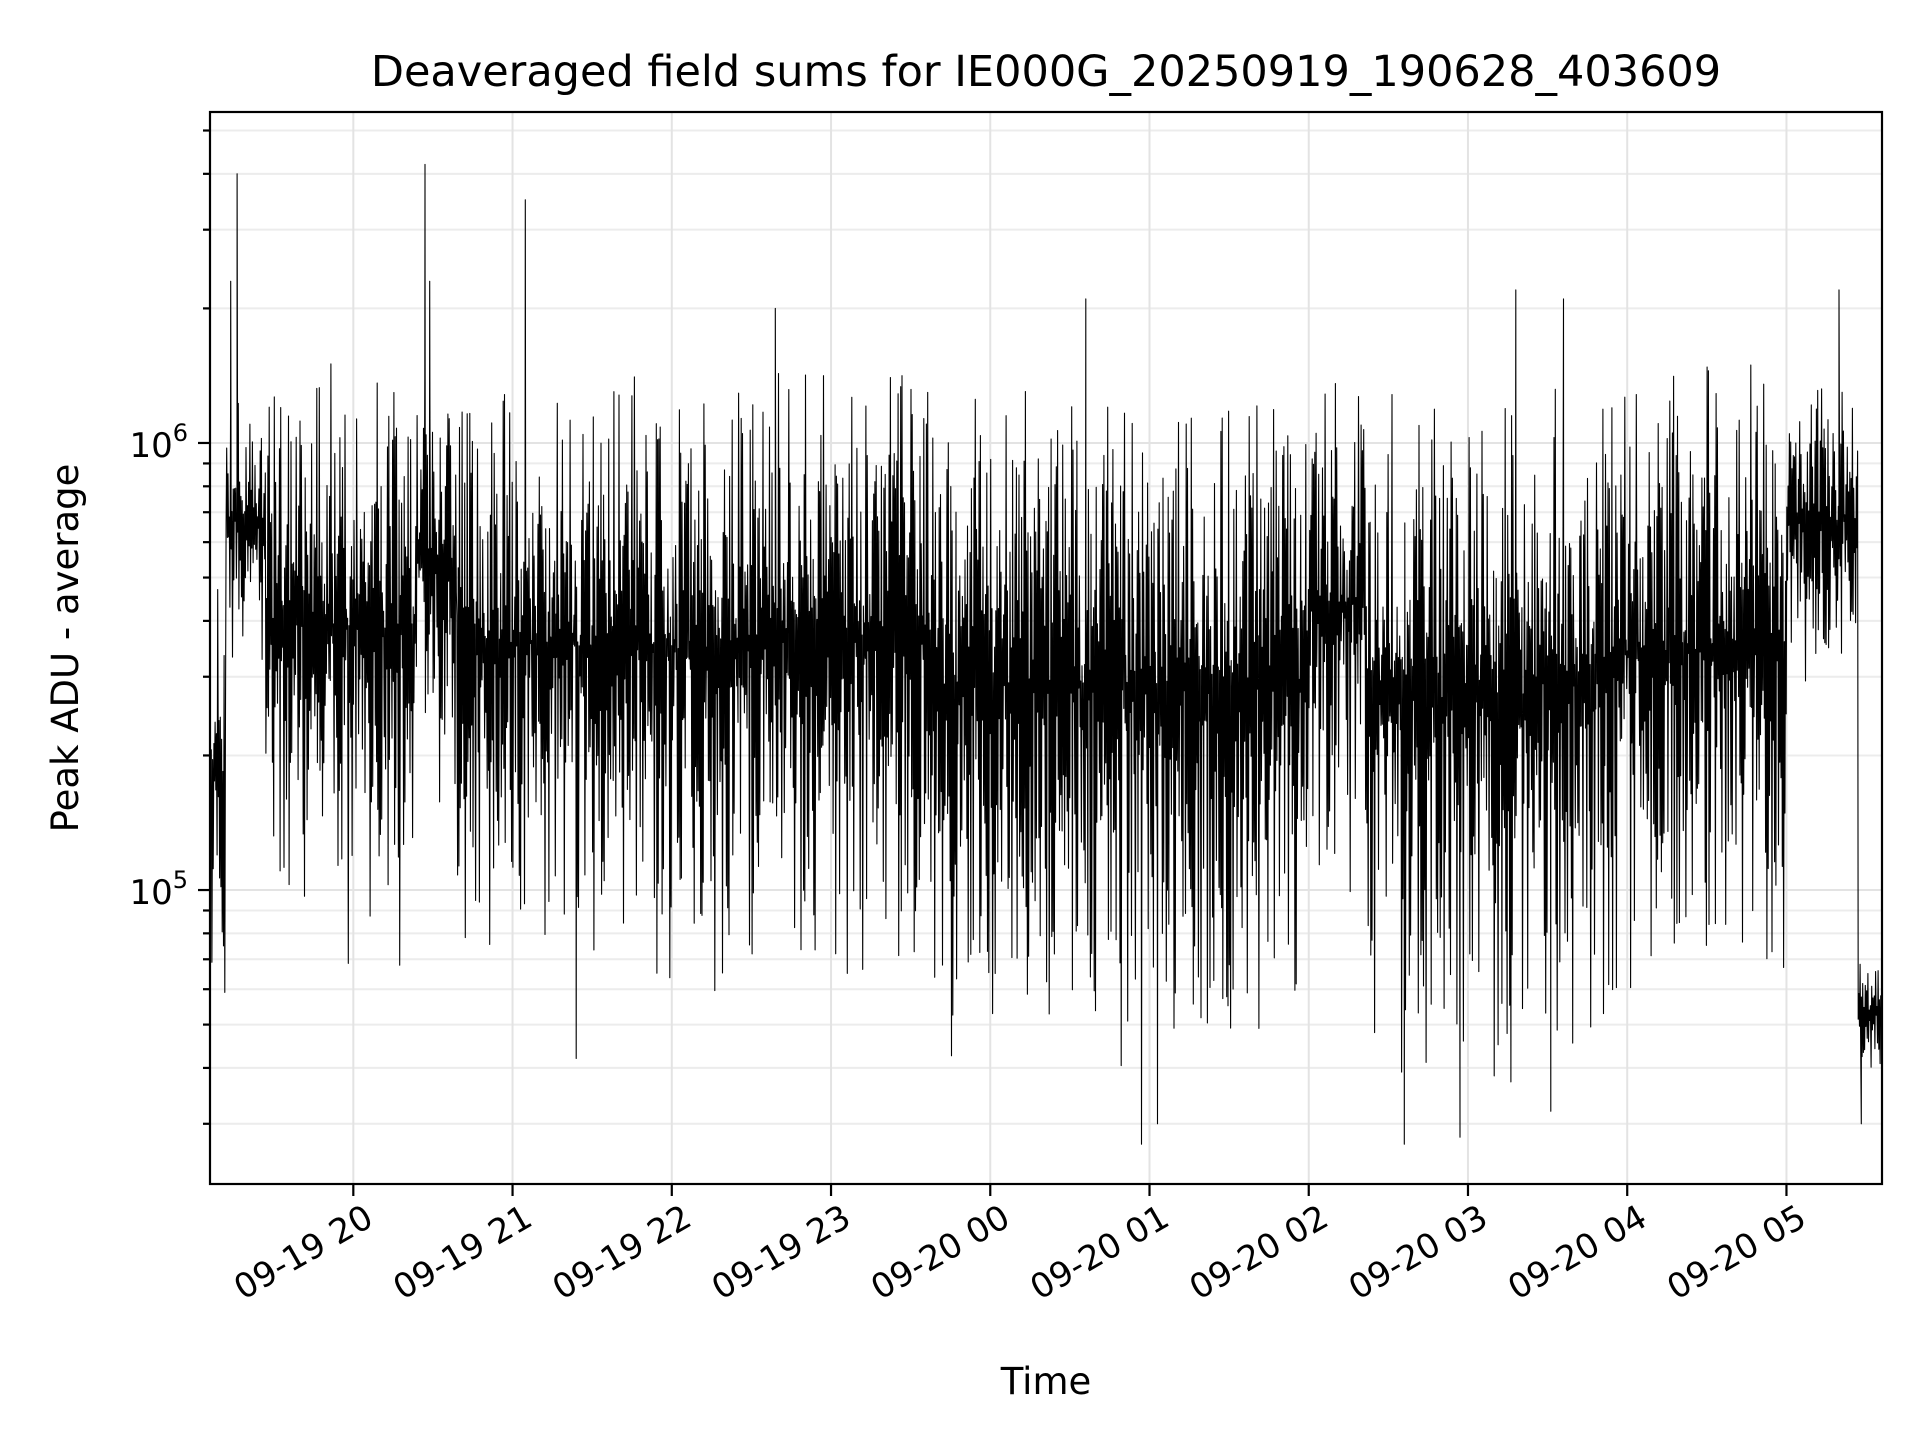  I want to click on x-axis-label: Time, so click(1046, 1381).